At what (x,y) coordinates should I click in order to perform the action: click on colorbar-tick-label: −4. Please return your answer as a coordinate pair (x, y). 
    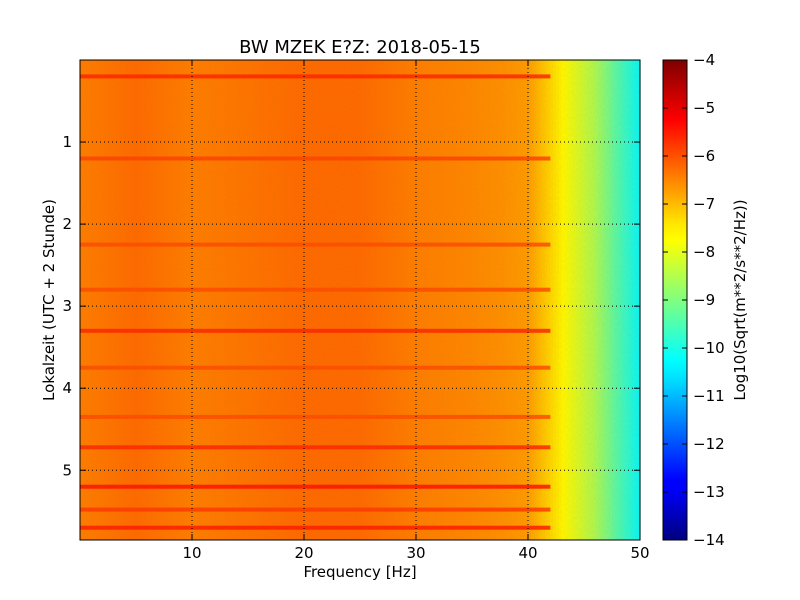
    Looking at the image, I should click on (704, 60).